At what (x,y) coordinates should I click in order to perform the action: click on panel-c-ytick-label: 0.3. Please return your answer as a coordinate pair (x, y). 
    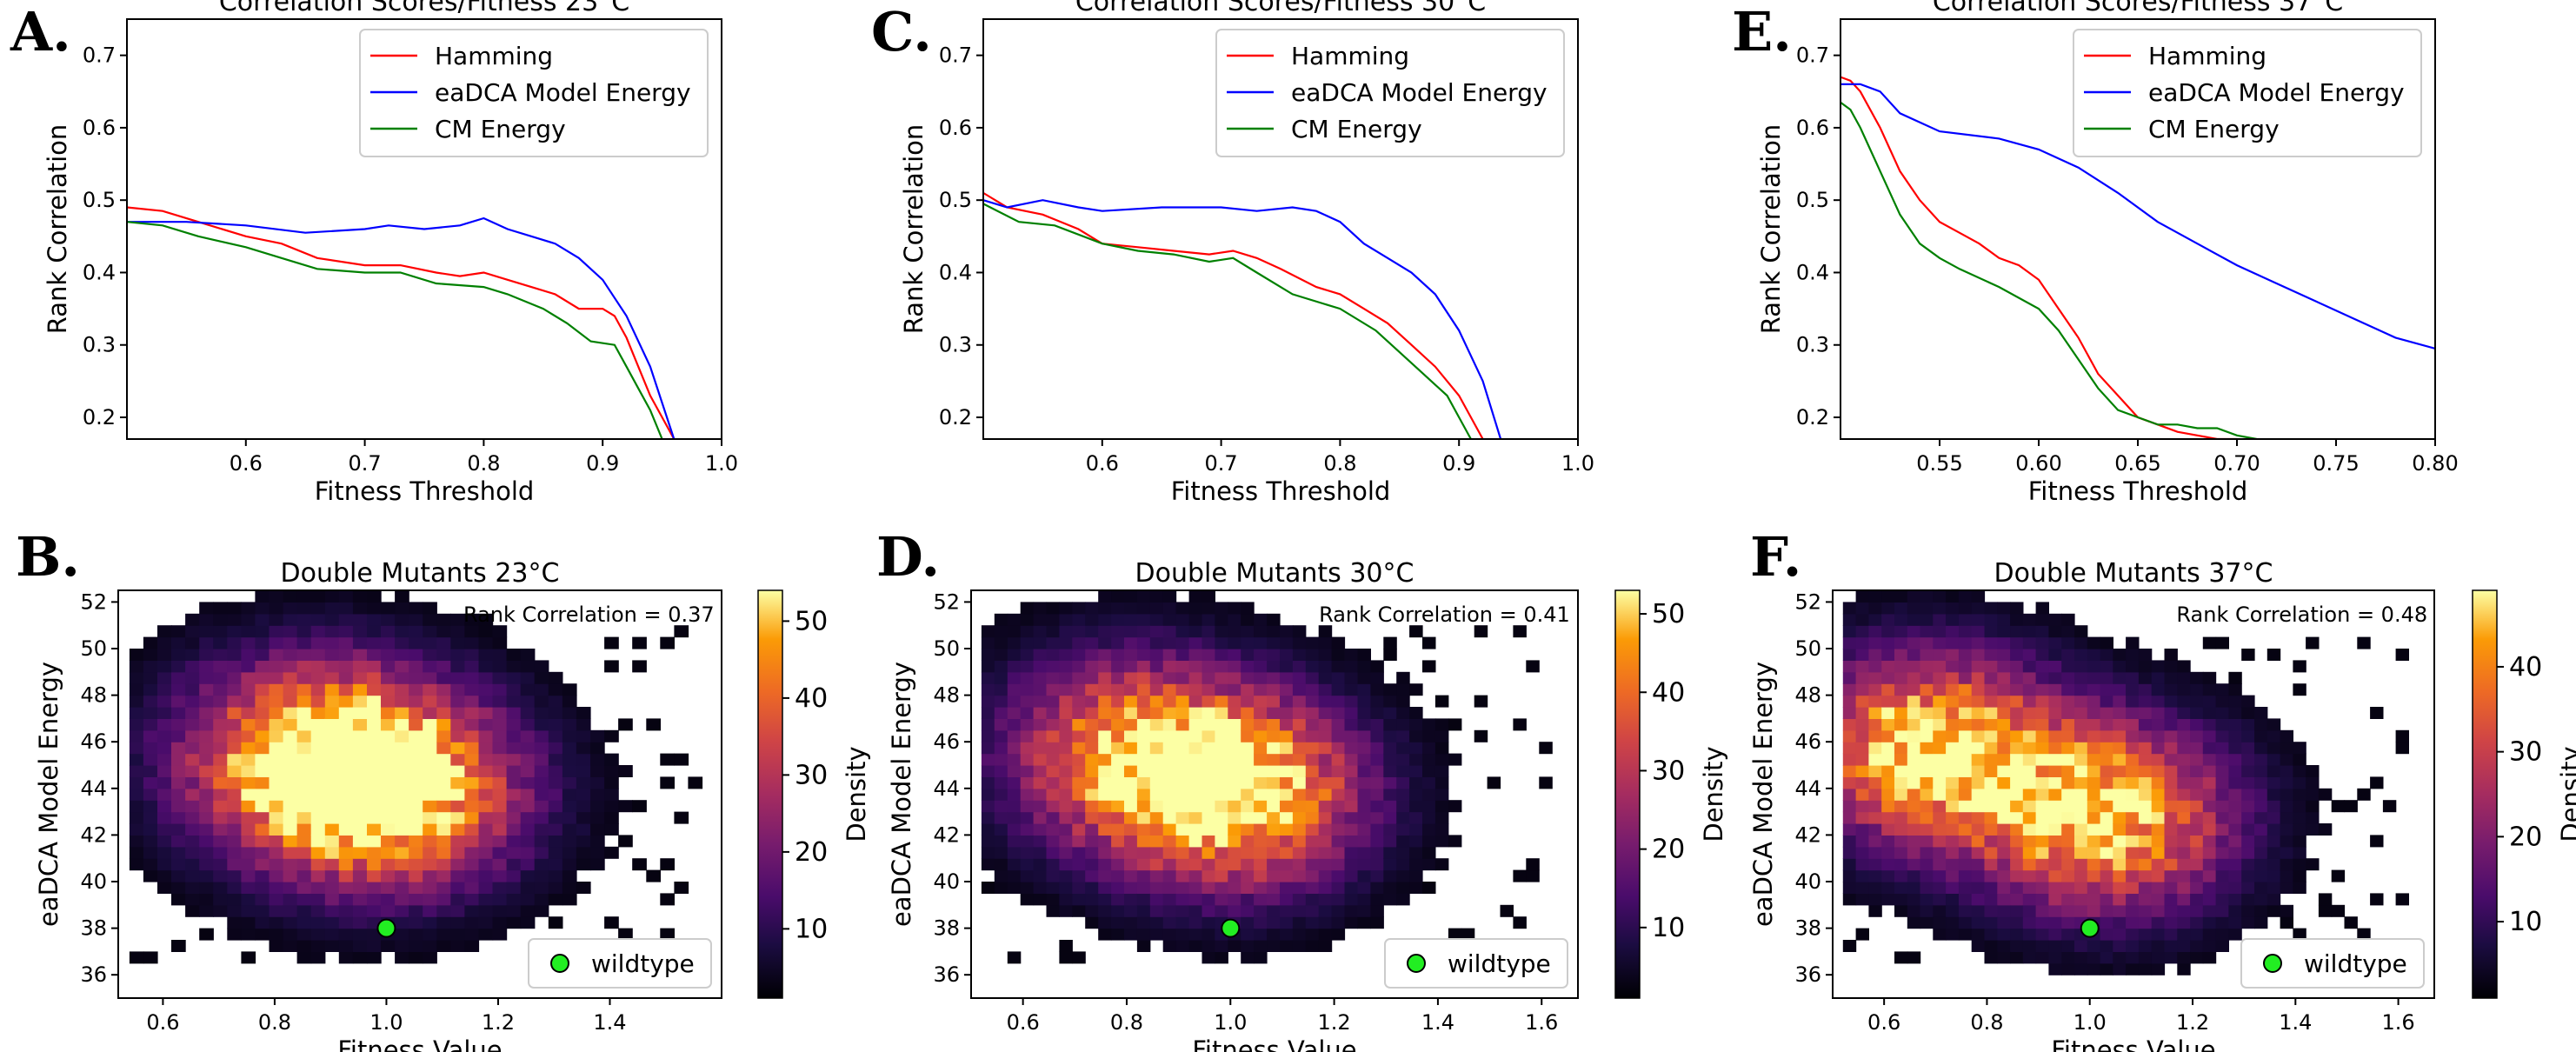
    Looking at the image, I should click on (955, 345).